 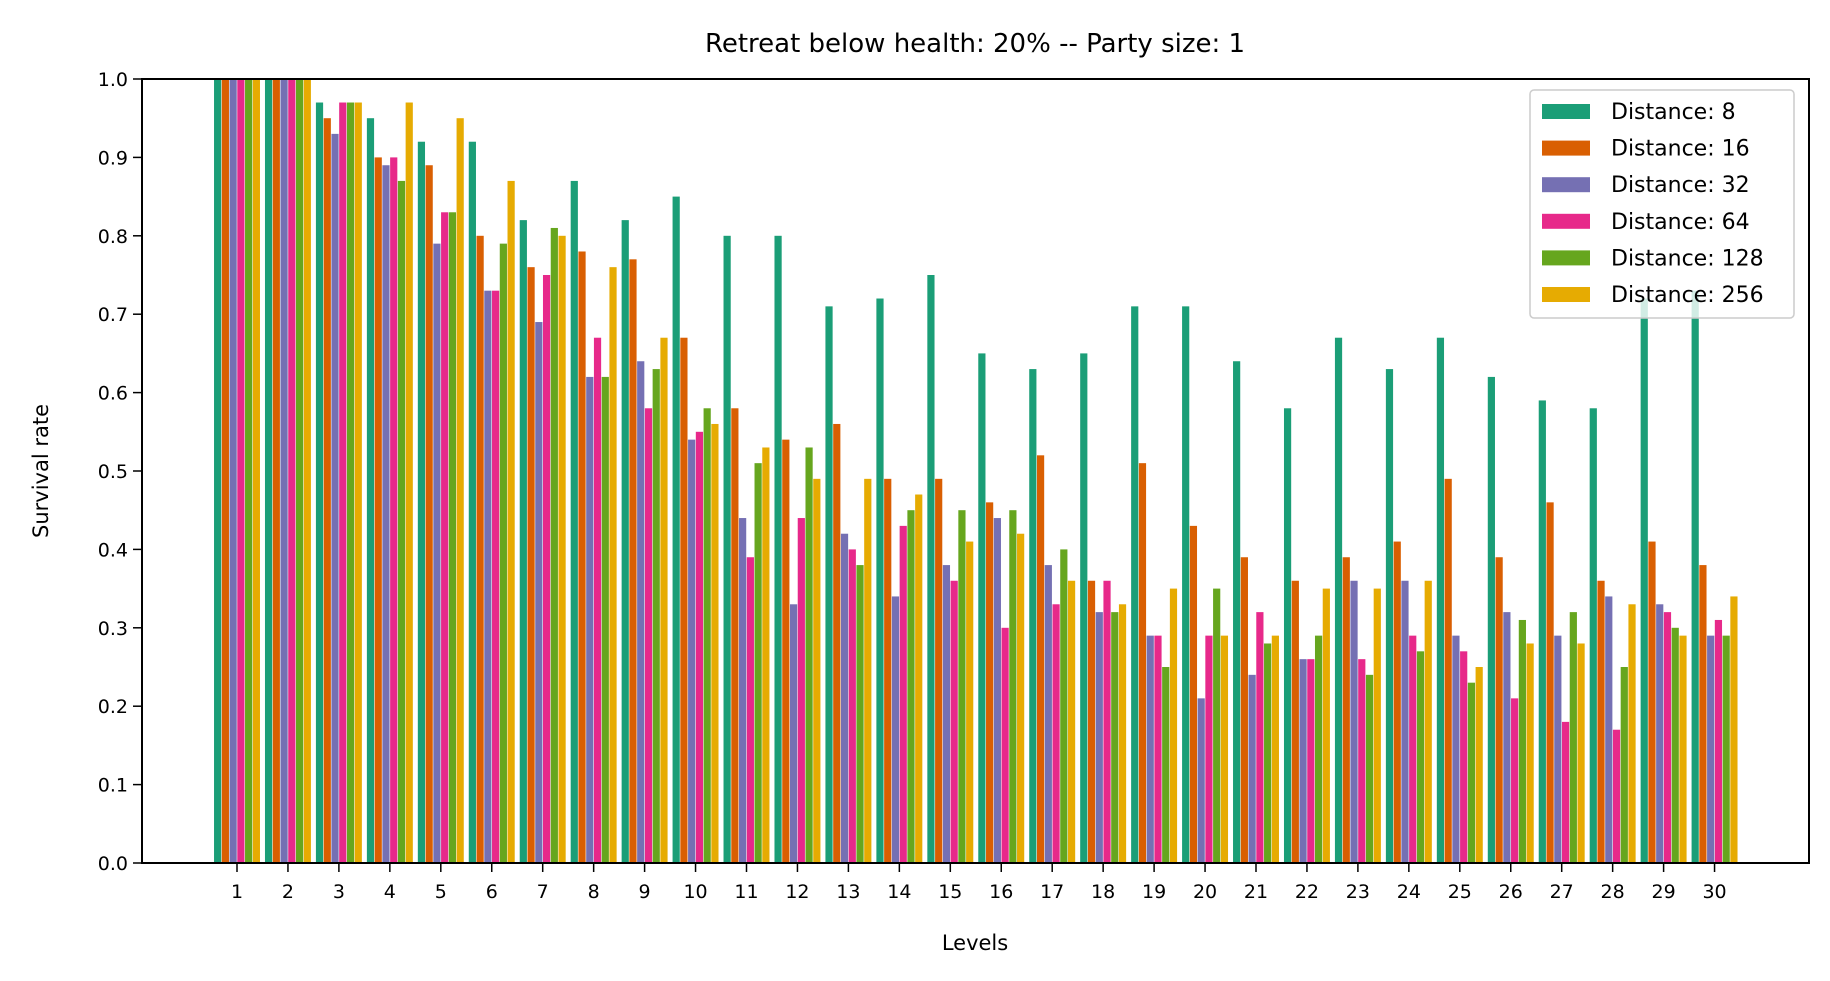 What do you see at coordinates (1307, 892) in the screenshot?
I see `x-tick-label: 22` at bounding box center [1307, 892].